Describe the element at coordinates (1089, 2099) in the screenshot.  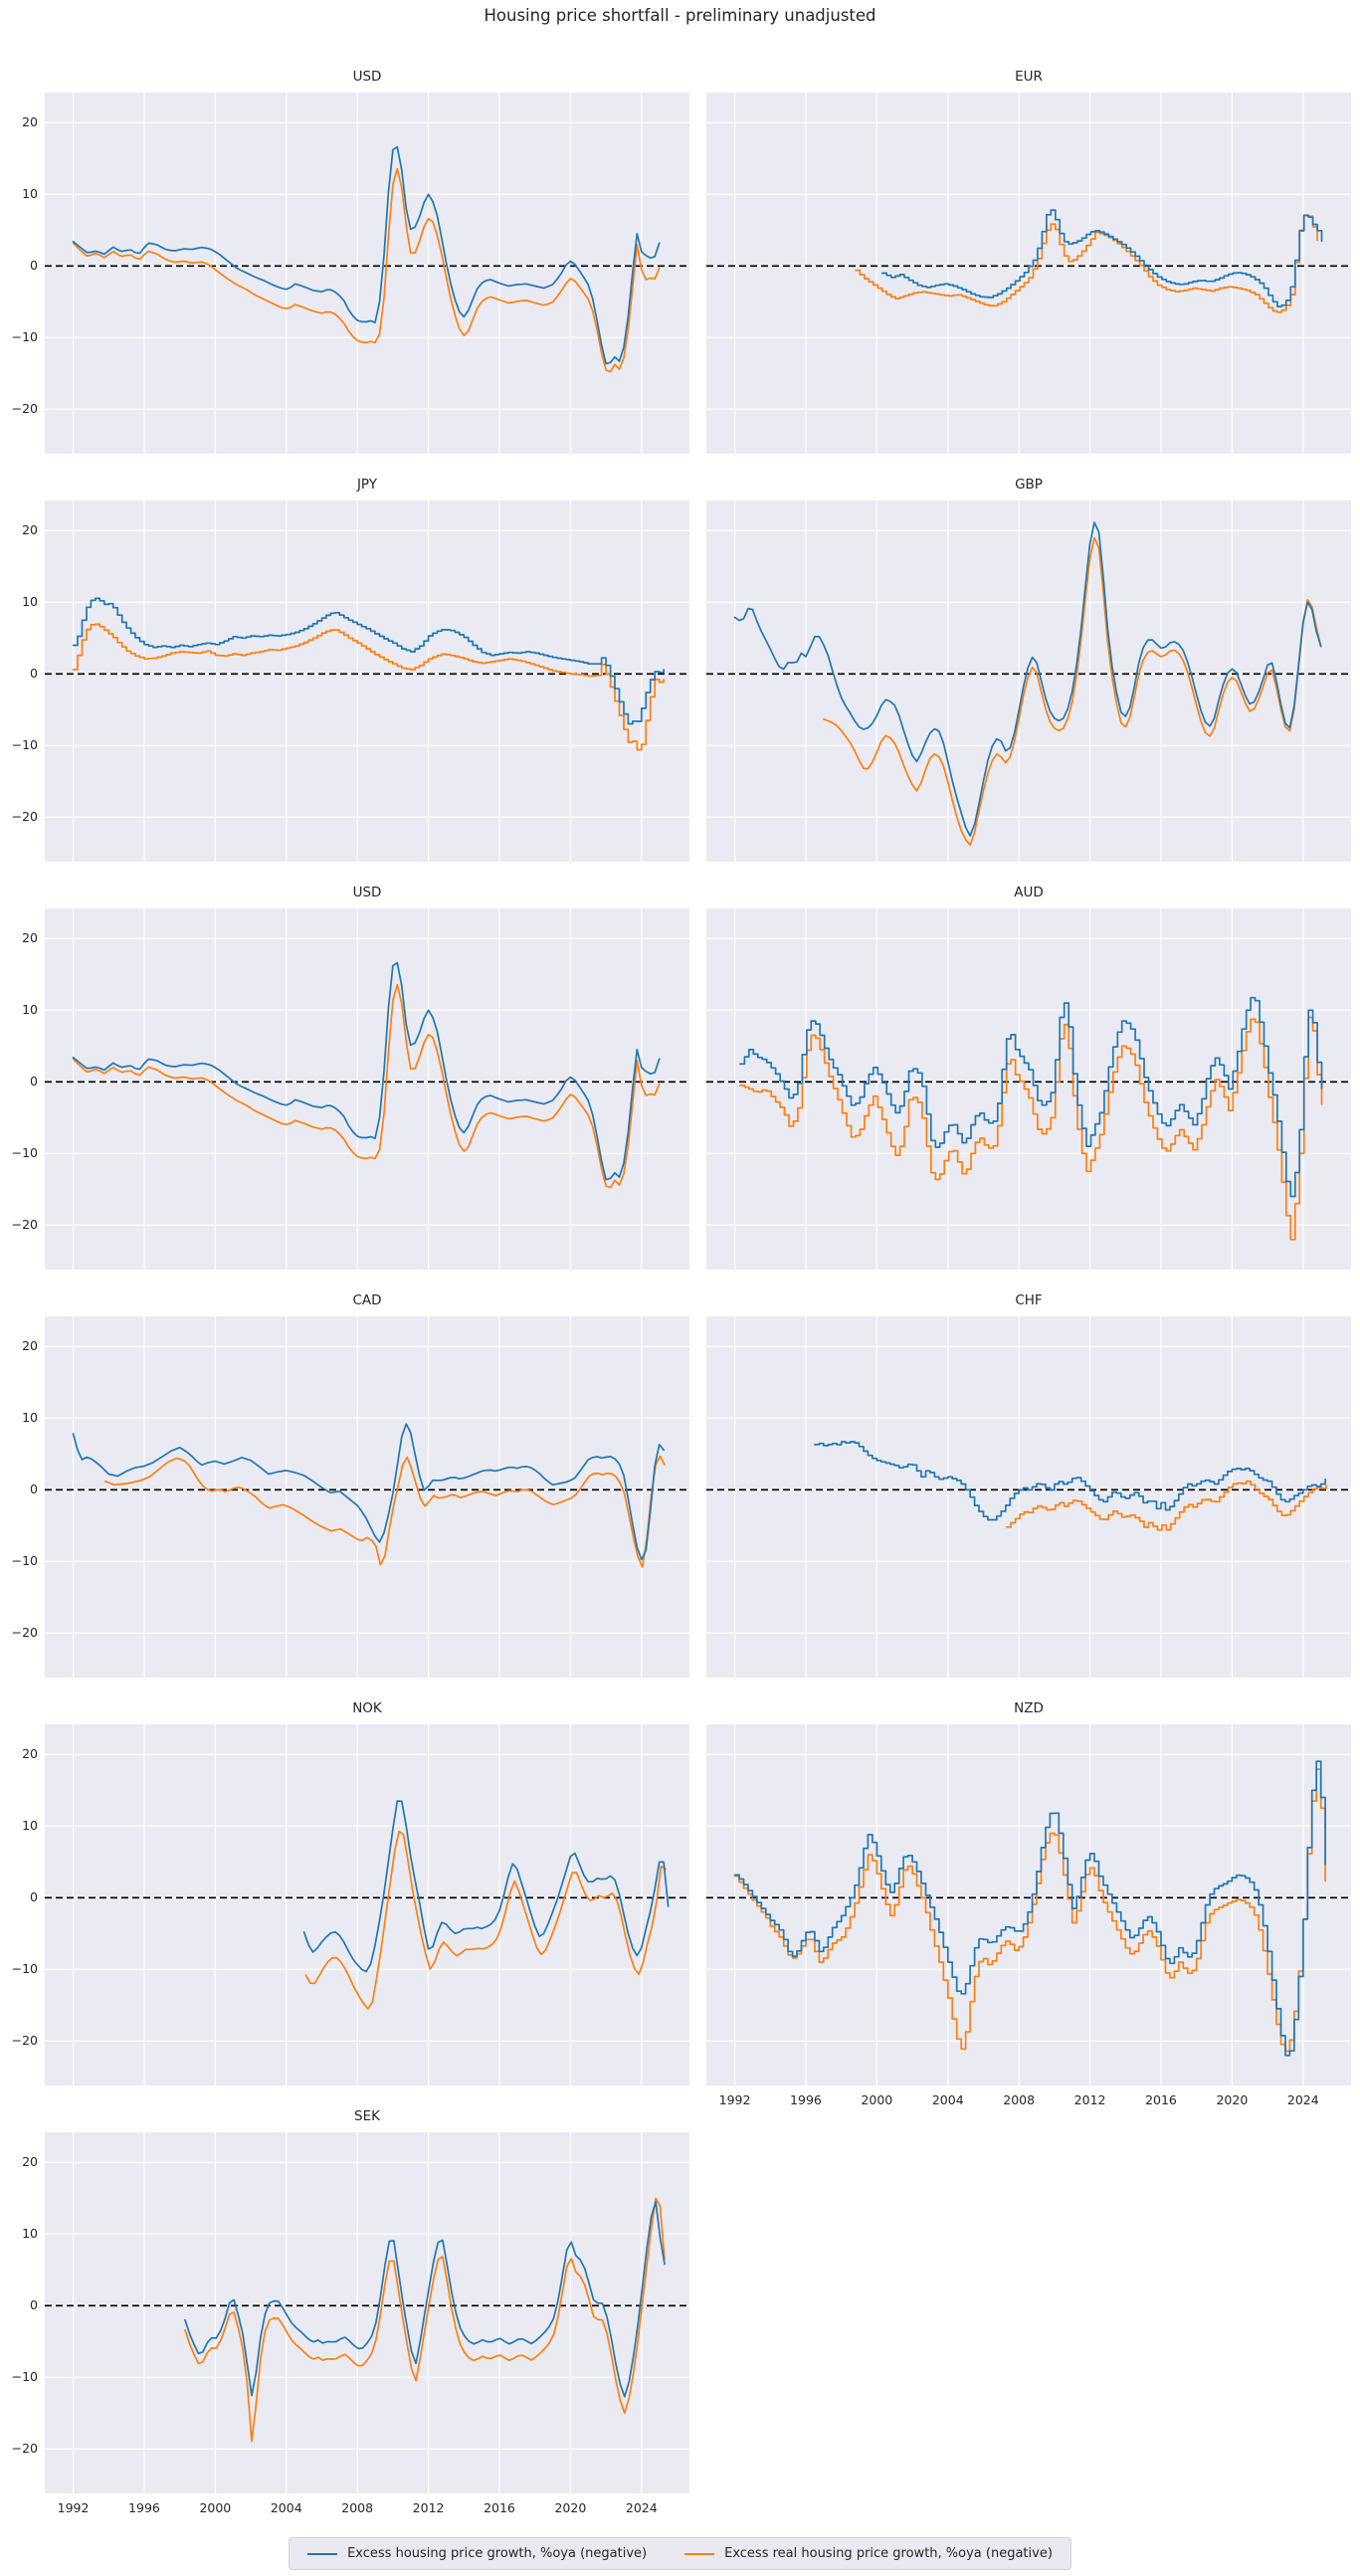
I see `x-tick-label: 2012` at that location.